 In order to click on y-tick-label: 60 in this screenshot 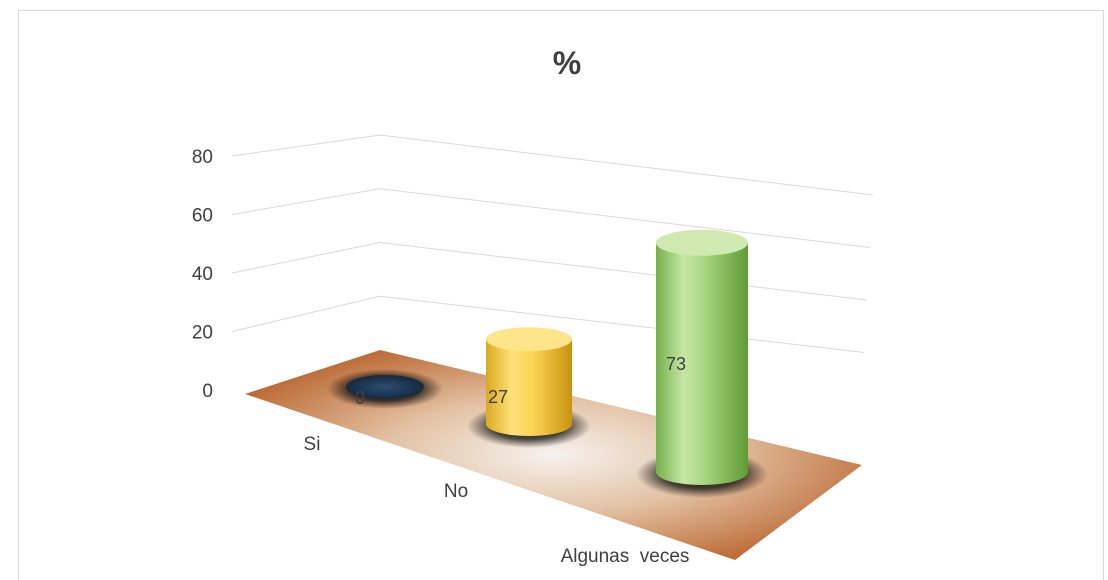, I will do `click(202, 216)`.